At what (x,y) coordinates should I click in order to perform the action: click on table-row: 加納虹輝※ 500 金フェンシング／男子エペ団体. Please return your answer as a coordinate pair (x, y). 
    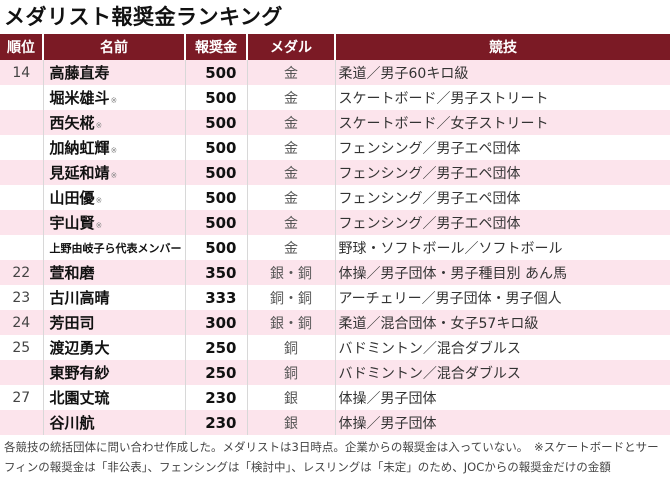
    Looking at the image, I should click on (335, 147).